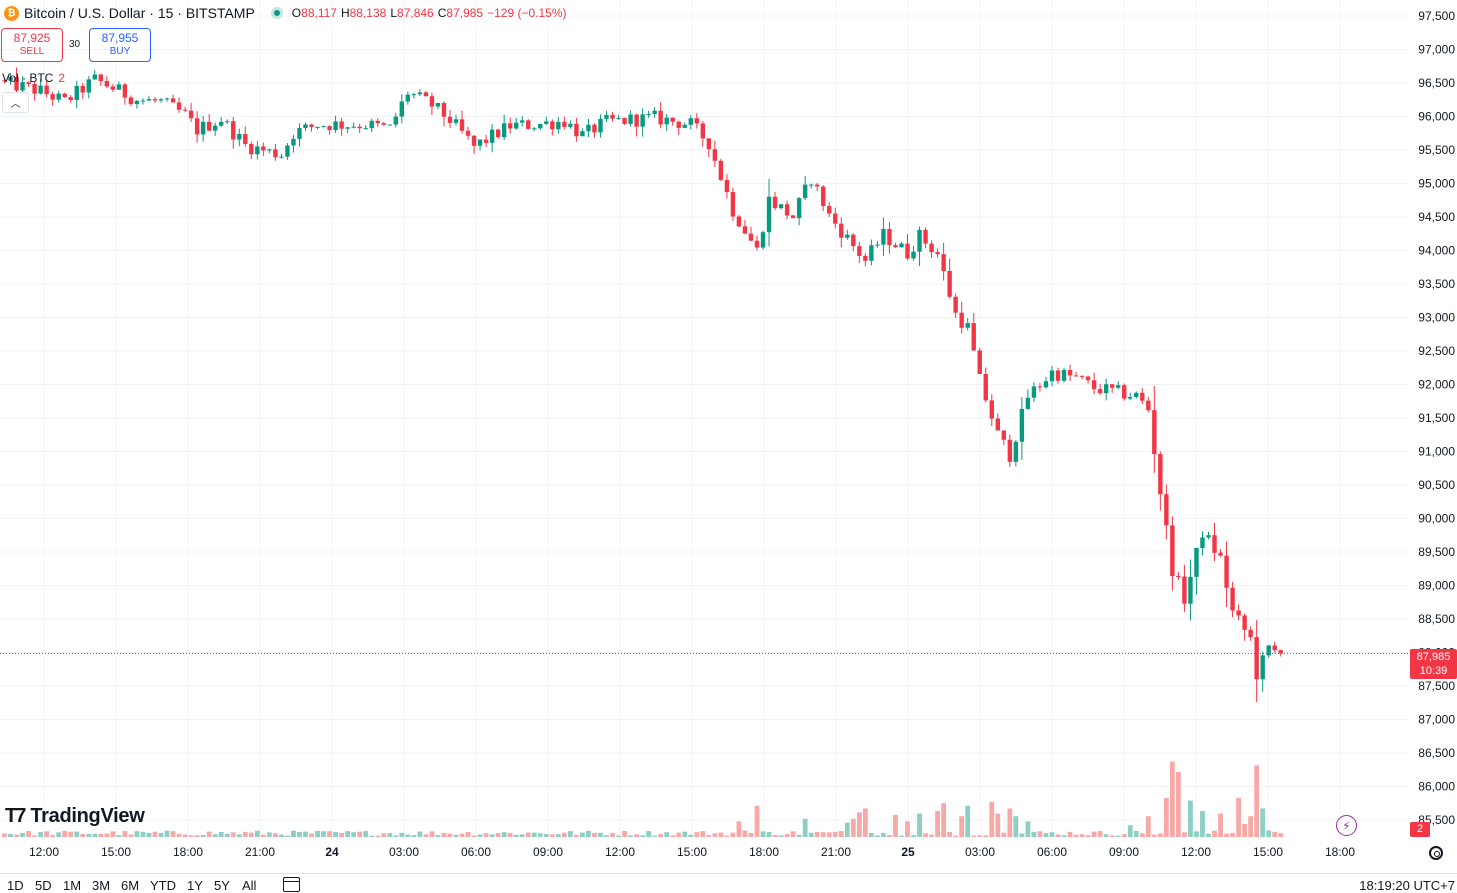 The image size is (1457, 893). What do you see at coordinates (1346, 825) in the screenshot?
I see `flash-icon: ⚡` at bounding box center [1346, 825].